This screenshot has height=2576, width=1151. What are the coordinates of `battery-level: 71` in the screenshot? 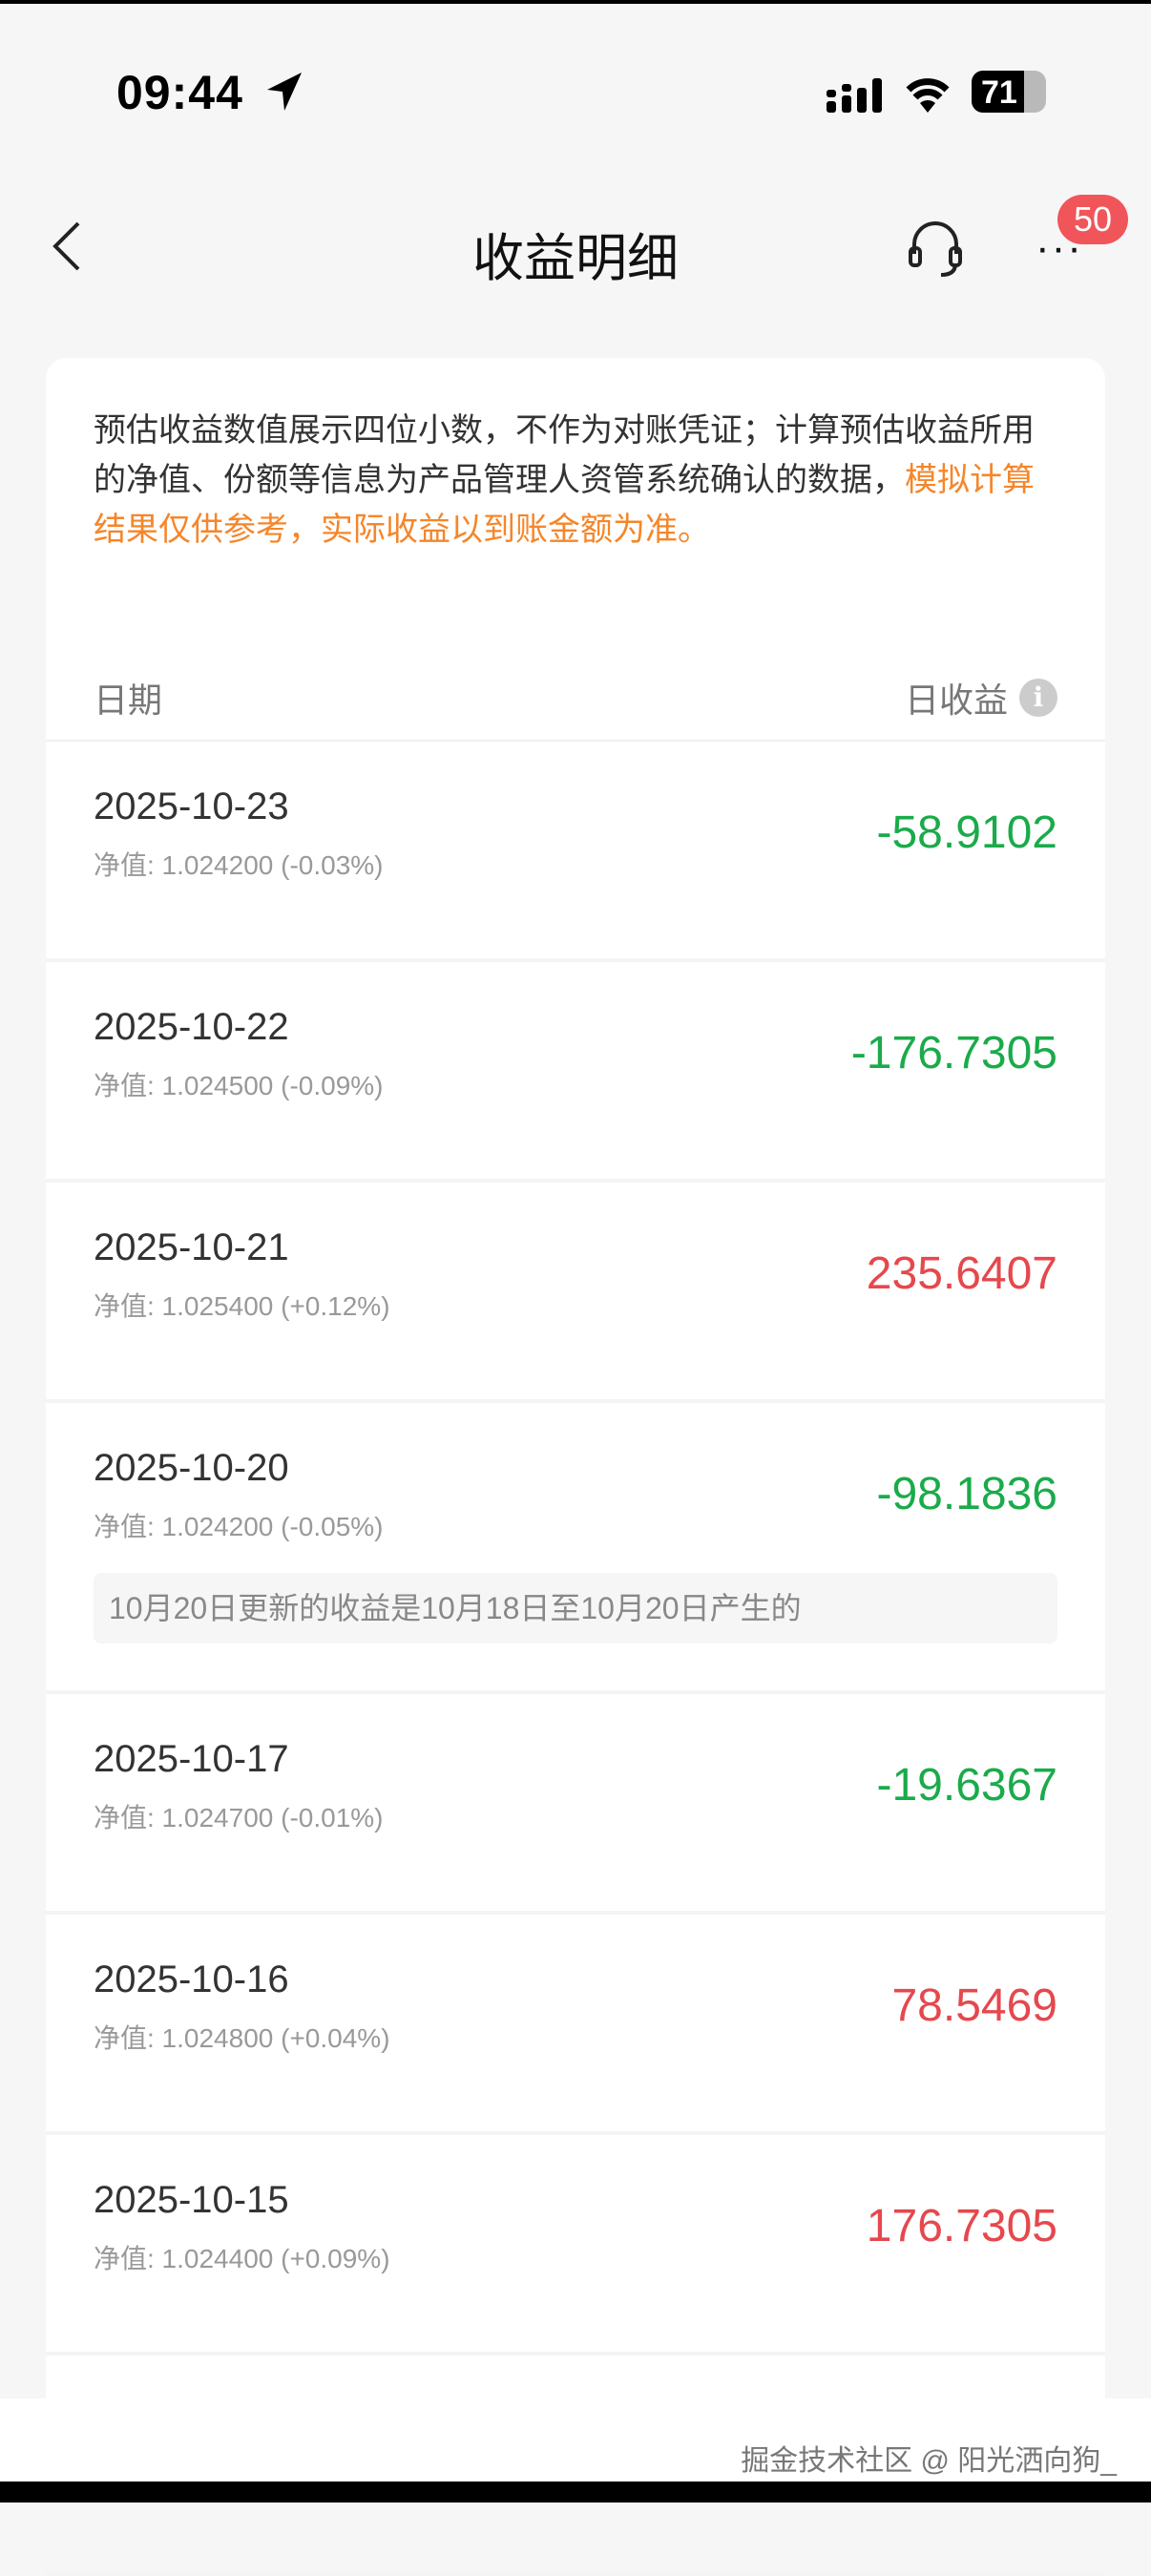 It's located at (999, 92).